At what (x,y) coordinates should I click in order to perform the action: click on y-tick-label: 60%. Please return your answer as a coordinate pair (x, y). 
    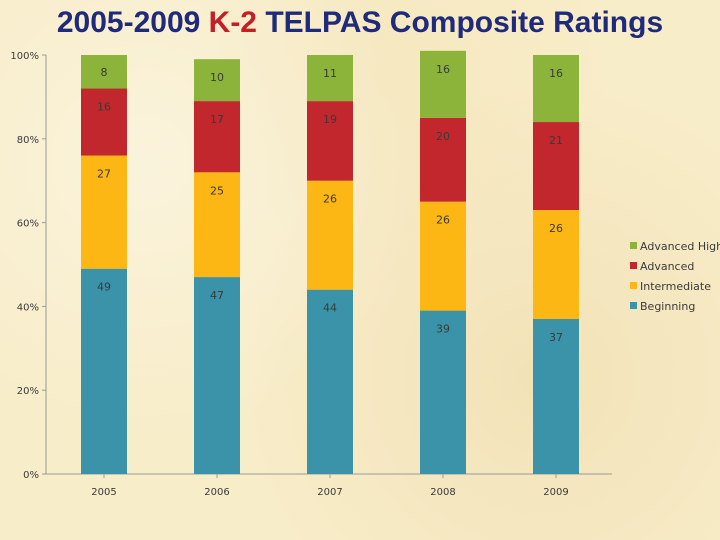
    Looking at the image, I should click on (28, 224).